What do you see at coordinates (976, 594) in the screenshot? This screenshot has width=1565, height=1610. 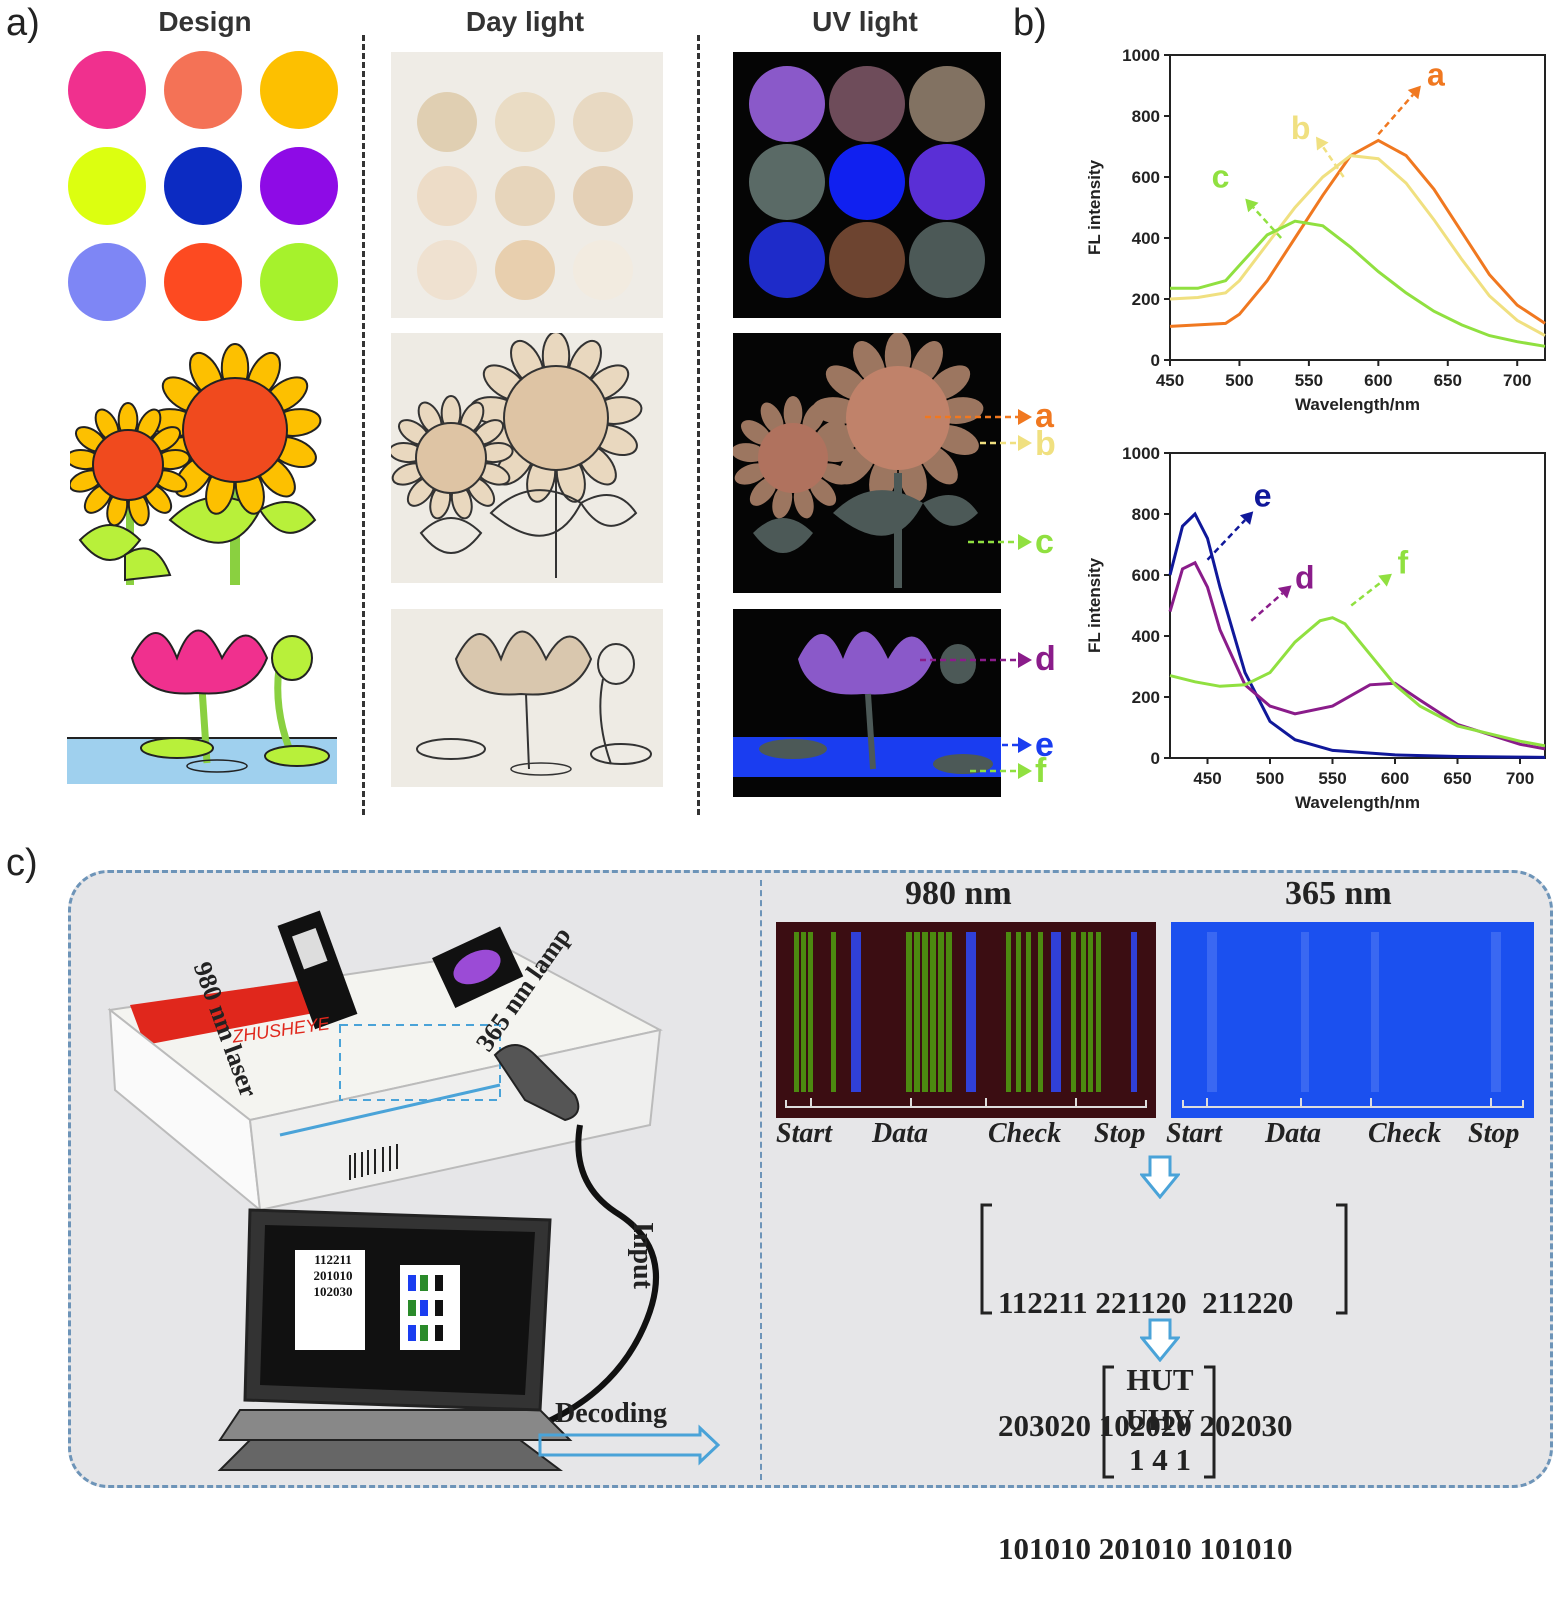 I see `uv-marker-arrows` at bounding box center [976, 594].